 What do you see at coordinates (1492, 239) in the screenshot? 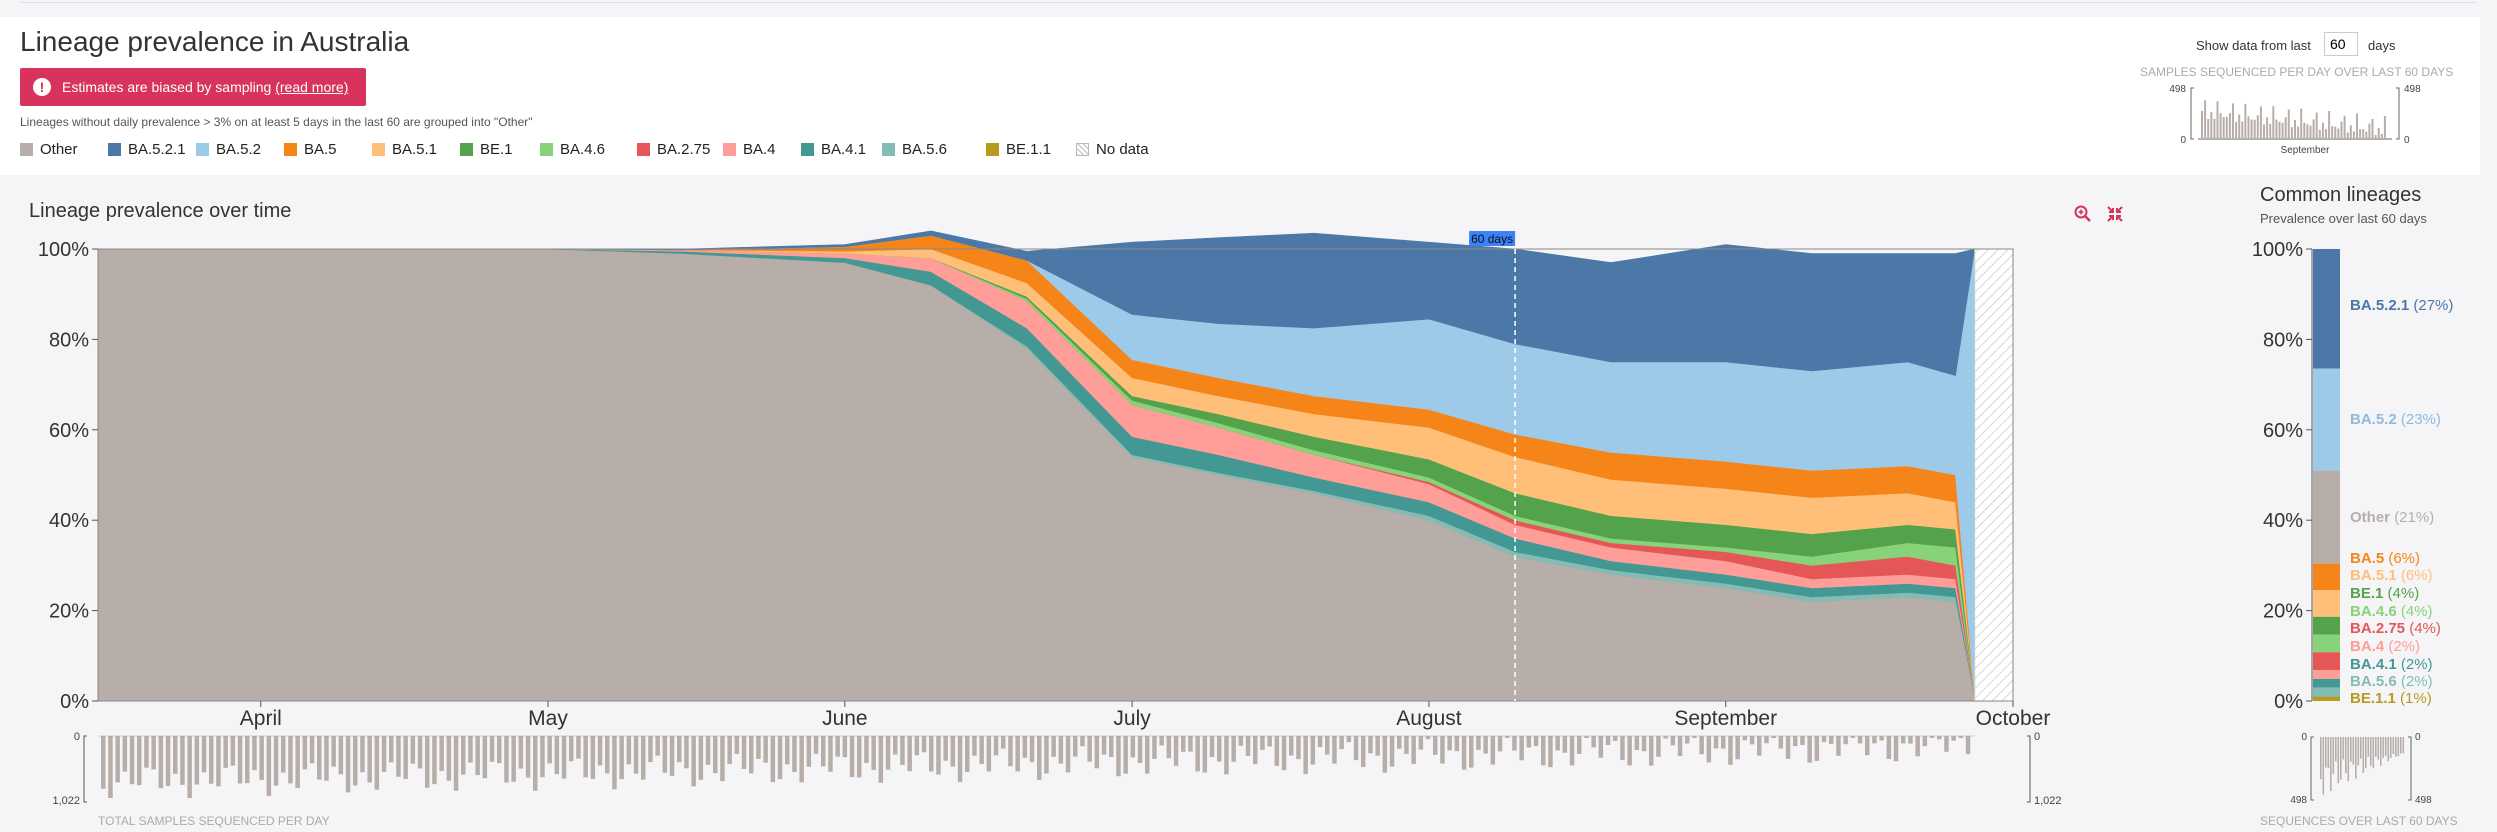
I see `window-label: 60 days` at bounding box center [1492, 239].